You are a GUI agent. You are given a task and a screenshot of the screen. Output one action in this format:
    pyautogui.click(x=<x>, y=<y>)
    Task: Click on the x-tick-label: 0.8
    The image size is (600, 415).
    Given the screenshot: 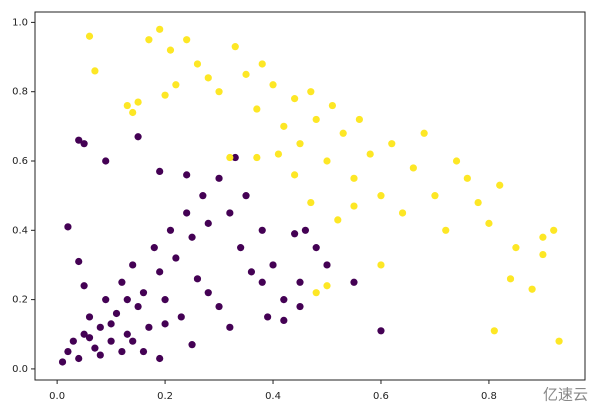 What is the action you would take?
    pyautogui.click(x=489, y=396)
    